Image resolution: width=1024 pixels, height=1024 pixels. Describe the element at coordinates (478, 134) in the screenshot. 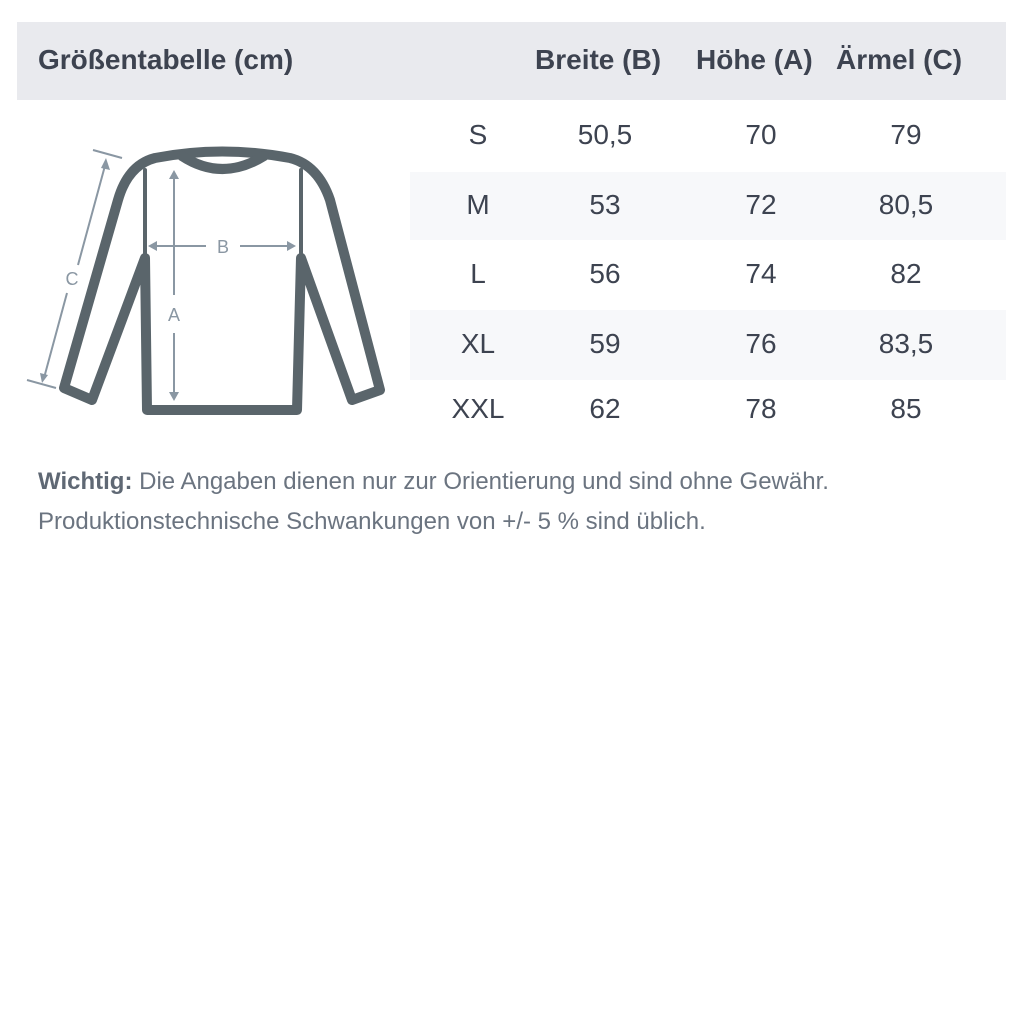

I see `cell-size: S` at that location.